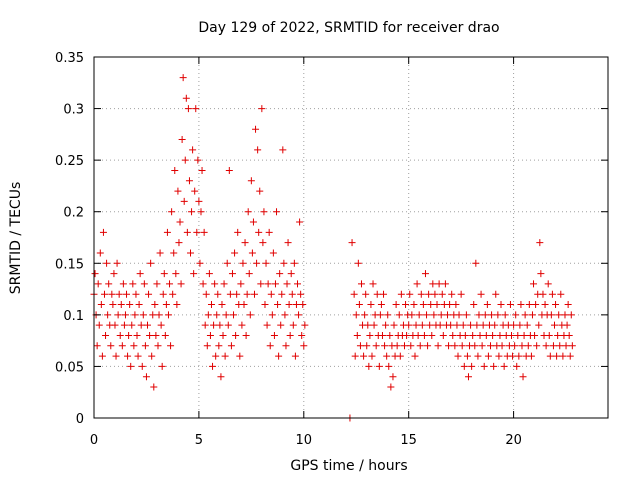 The width and height of the screenshot is (640, 480). What do you see at coordinates (94, 440) in the screenshot?
I see `x-tick-label: 0` at bounding box center [94, 440].